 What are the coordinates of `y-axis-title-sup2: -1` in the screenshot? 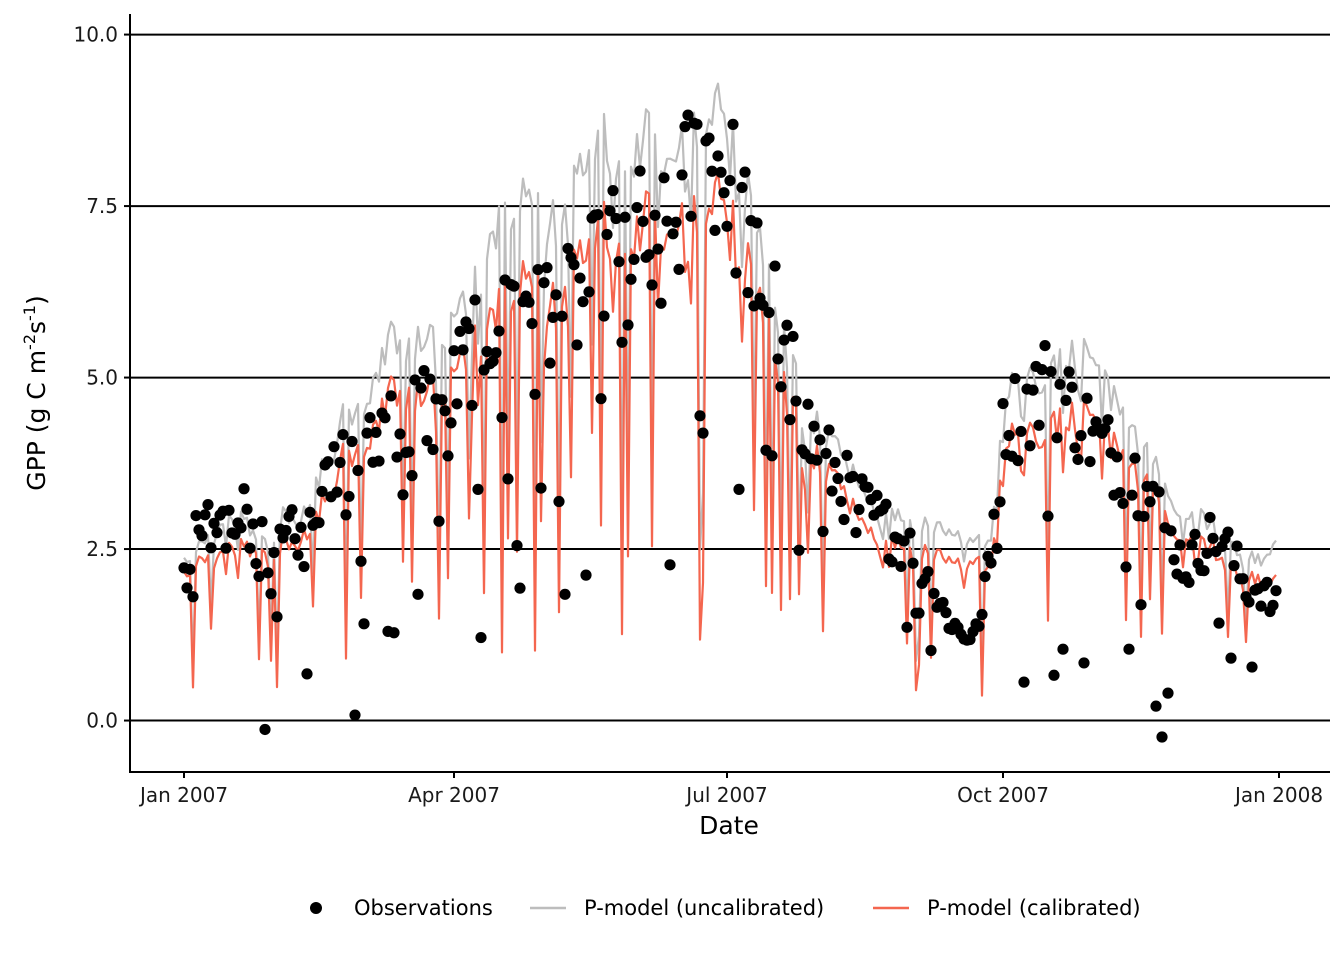 It's located at (29, 313).